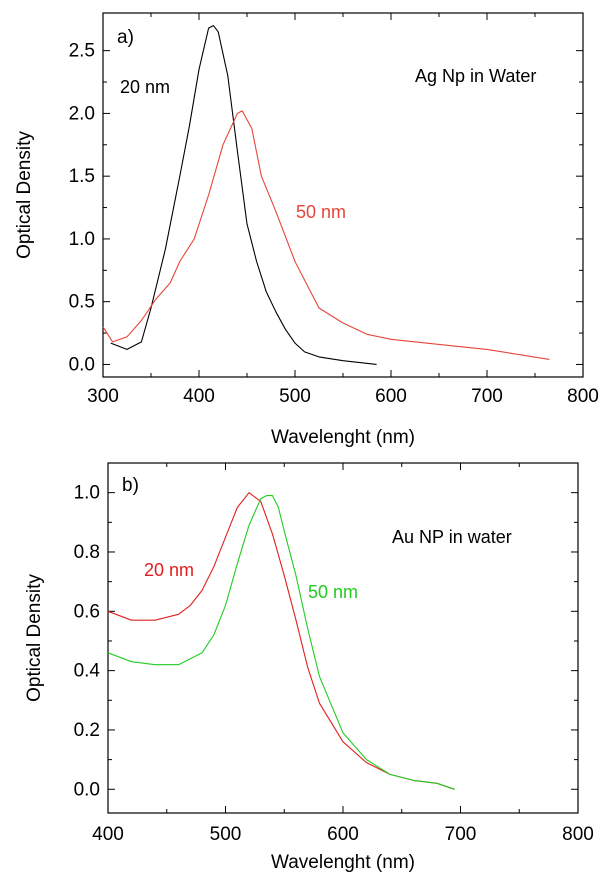 The width and height of the screenshot is (601, 880). Describe the element at coordinates (475, 76) in the screenshot. I see `annotation-text: Ag Np in Water` at that location.